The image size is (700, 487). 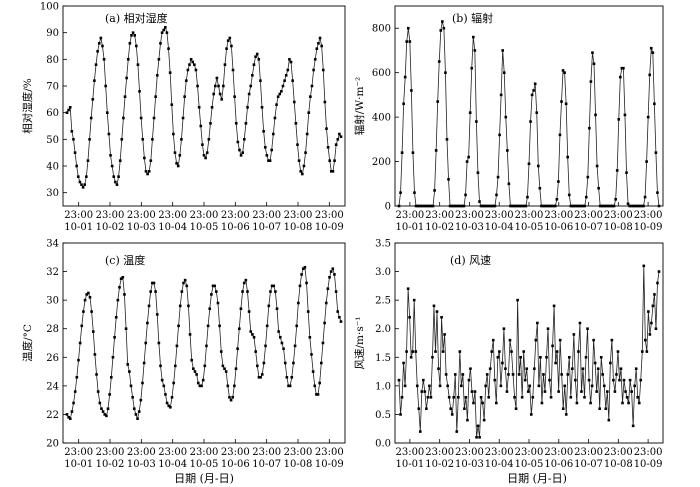 What do you see at coordinates (204, 107) in the screenshot?
I see `series-line` at bounding box center [204, 107].